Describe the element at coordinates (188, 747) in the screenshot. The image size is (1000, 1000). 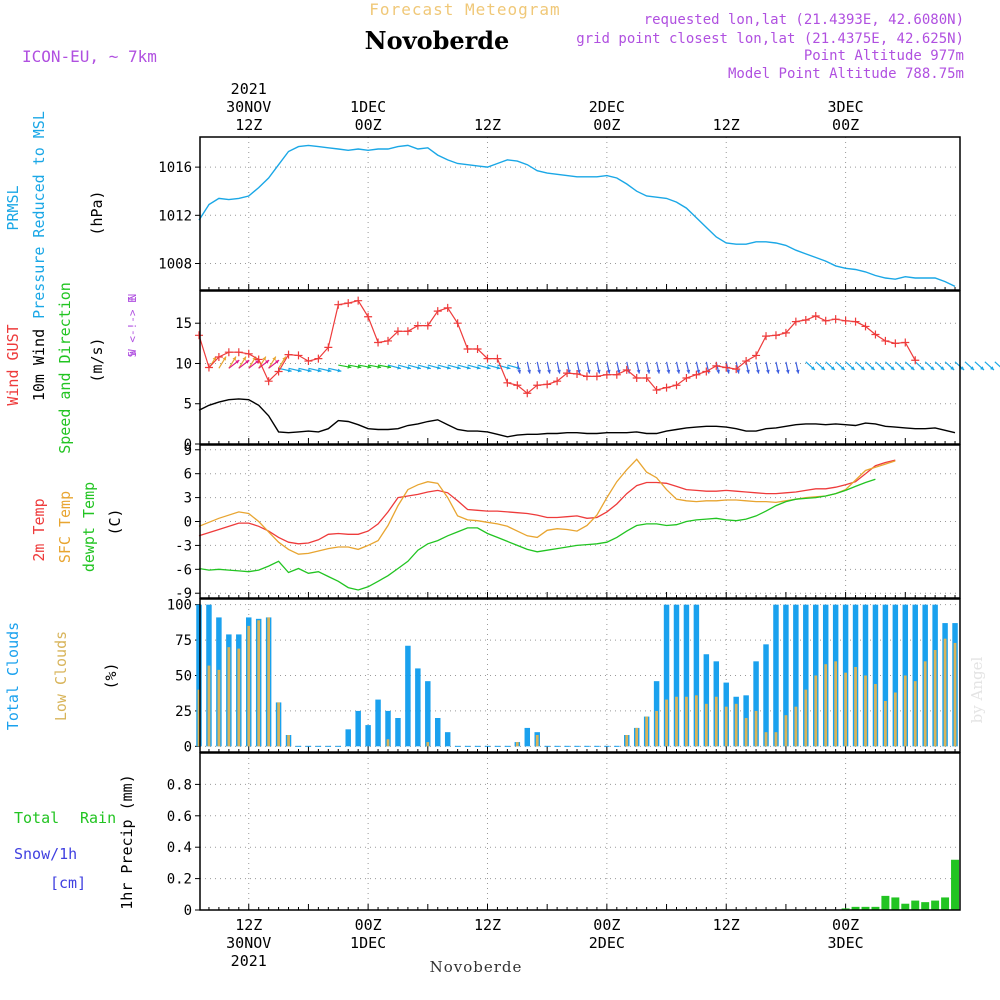
I see `y-tick-label: 0` at that location.